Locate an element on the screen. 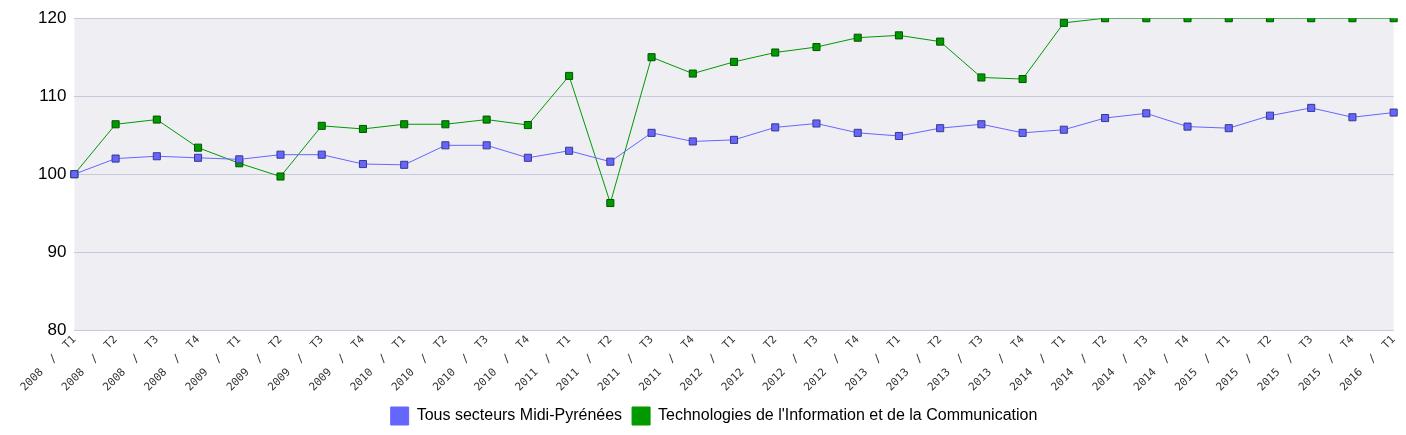 This screenshot has width=1406, height=435. y-tick-label: 80 is located at coordinates (57, 329).